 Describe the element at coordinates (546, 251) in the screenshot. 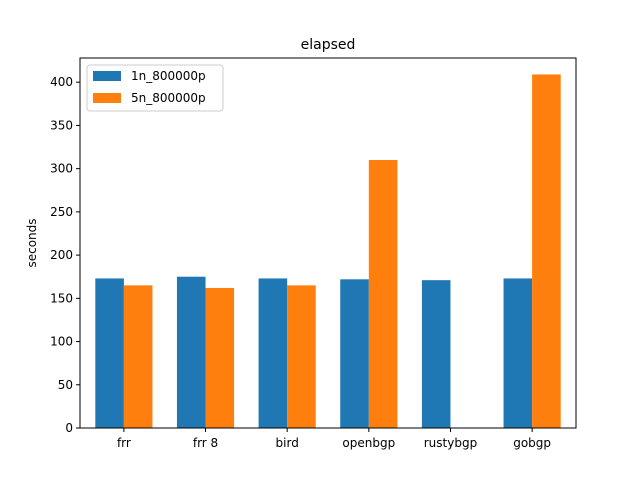

I see `bar-5n_800000p-gobgp` at that location.